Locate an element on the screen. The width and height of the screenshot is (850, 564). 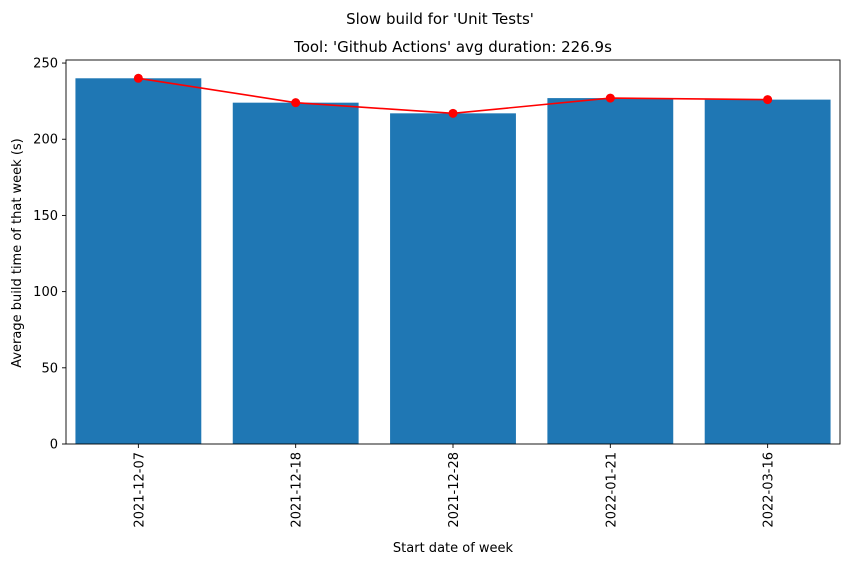
y-tick-label-150: 150 is located at coordinates (45, 216).